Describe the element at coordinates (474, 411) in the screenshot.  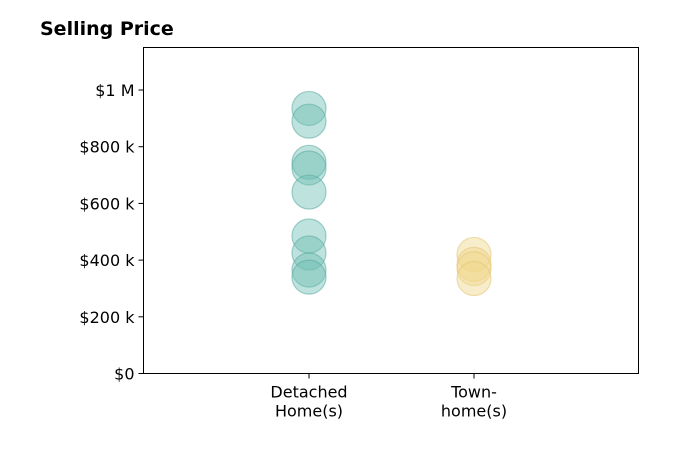
I see `x-tick-label: home(s)` at that location.